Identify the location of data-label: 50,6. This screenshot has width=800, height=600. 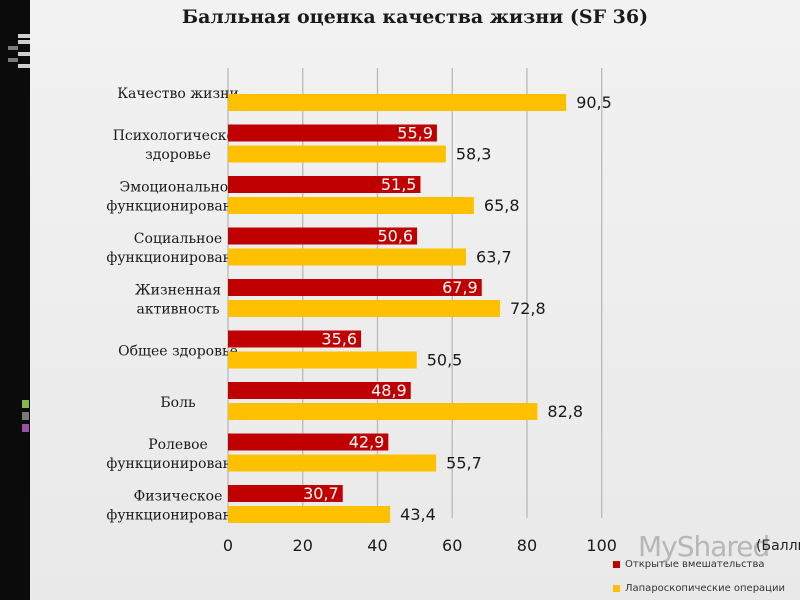
(395, 236).